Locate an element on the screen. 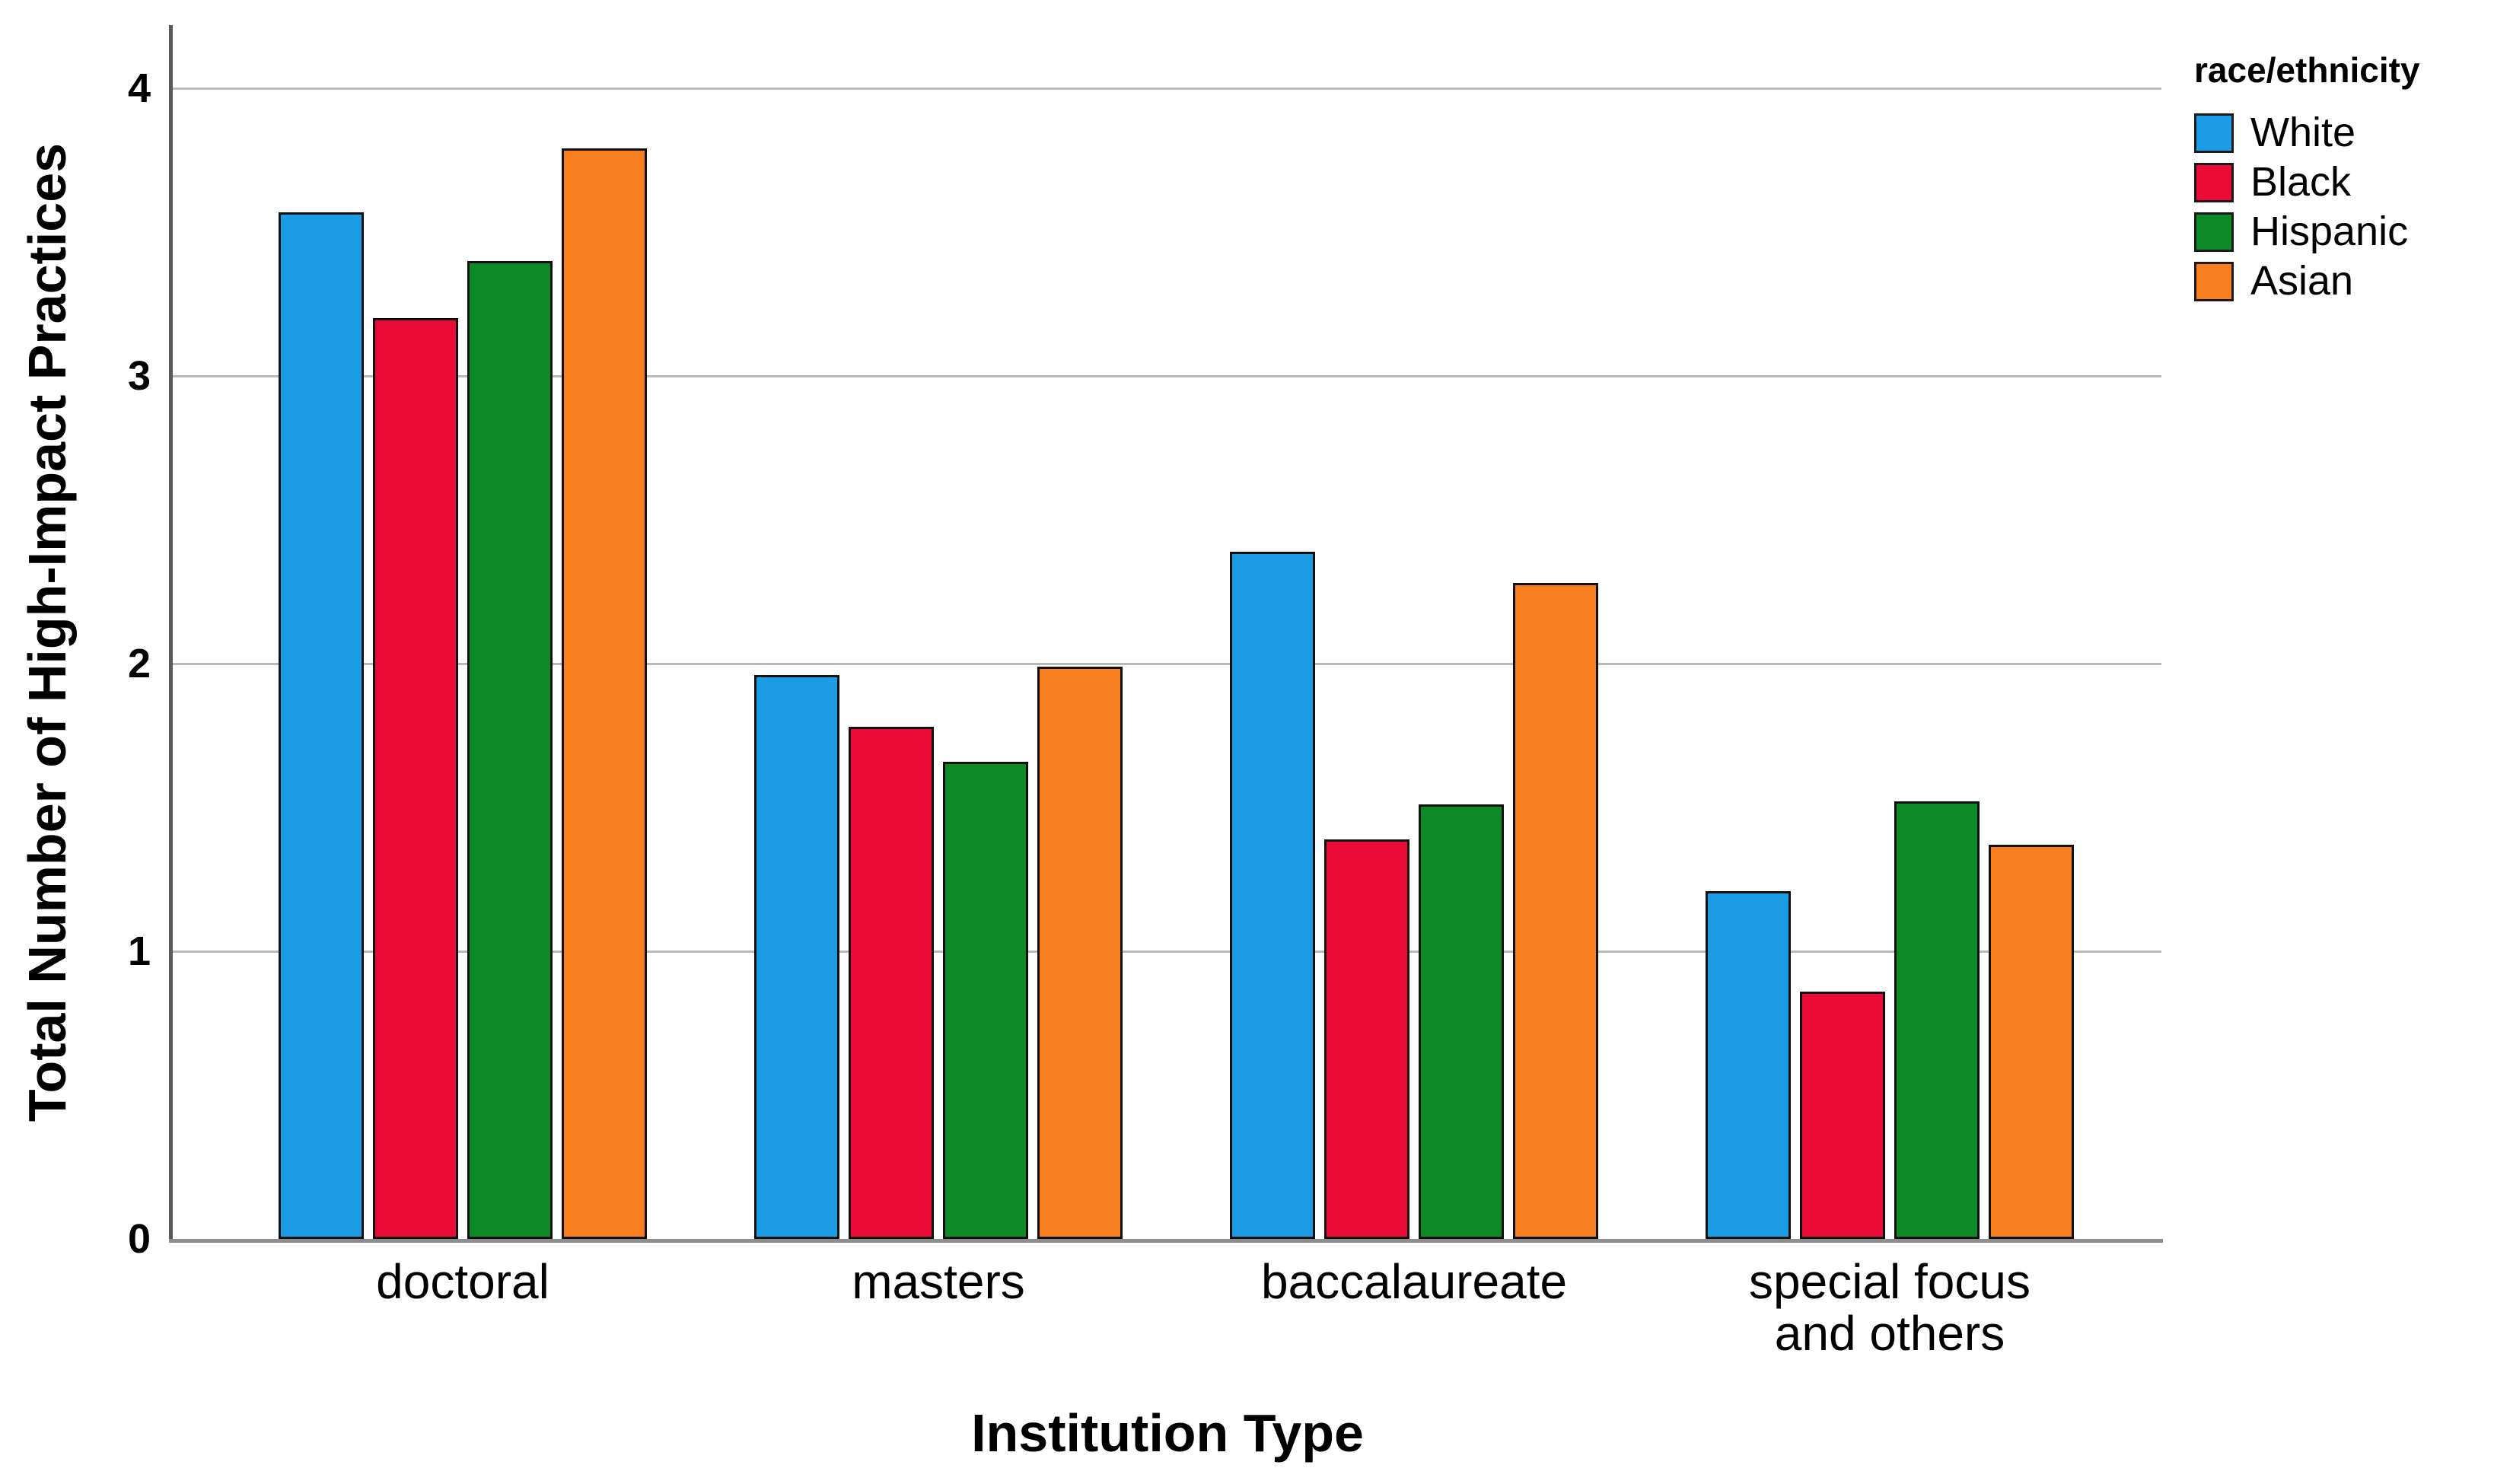 The image size is (2494, 1484). legend-entry-asian: Asian is located at coordinates (2343, 281).